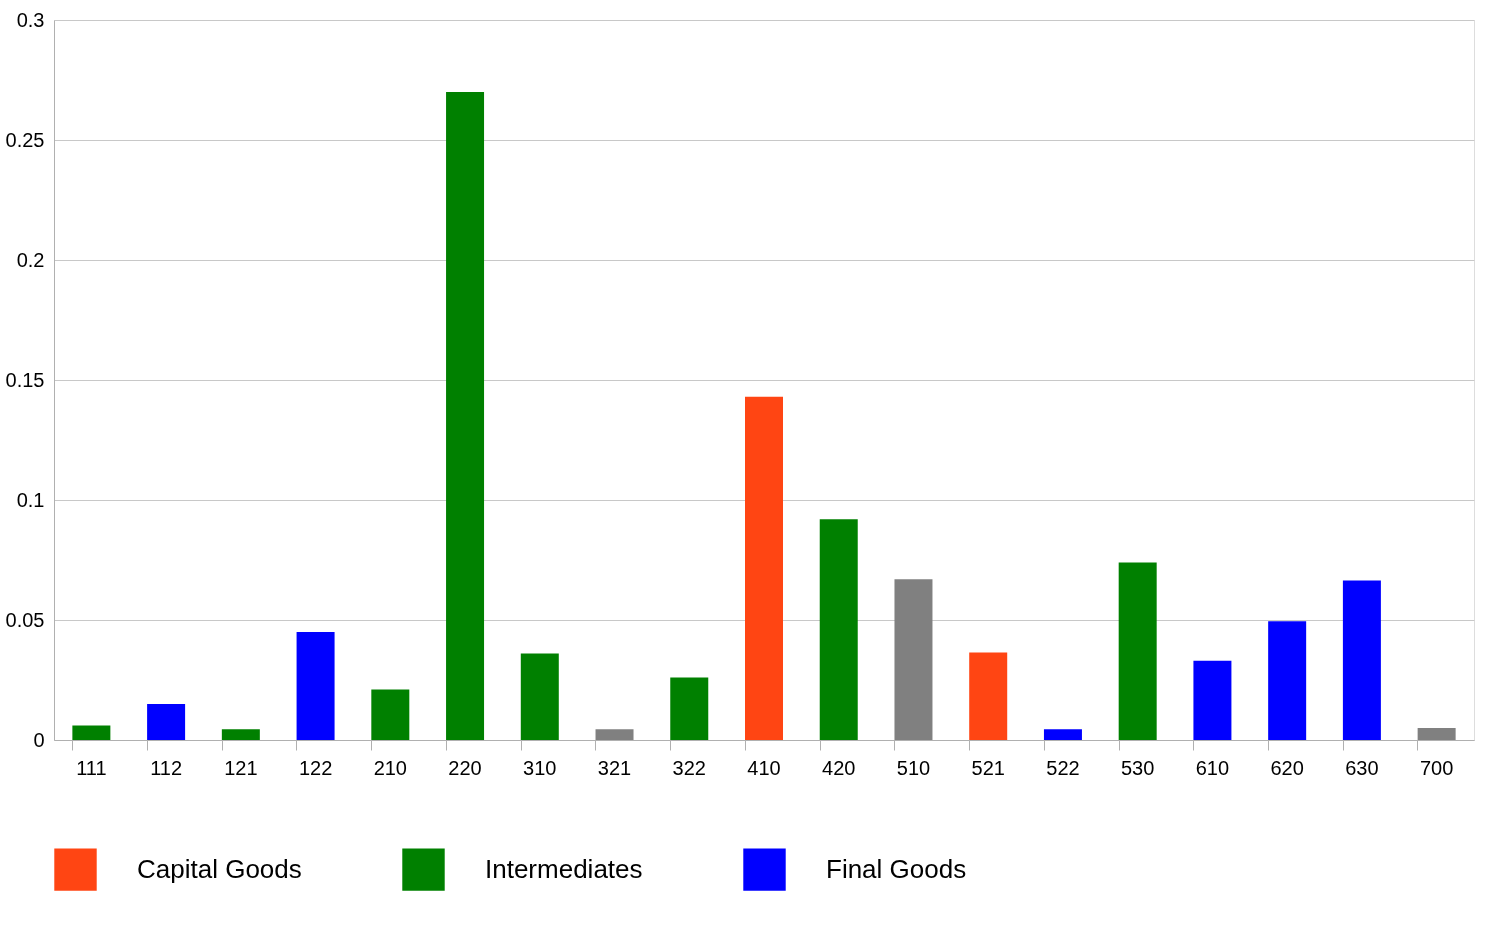  Describe the element at coordinates (219, 868) in the screenshot. I see `legend-label: Capital Goods` at that location.